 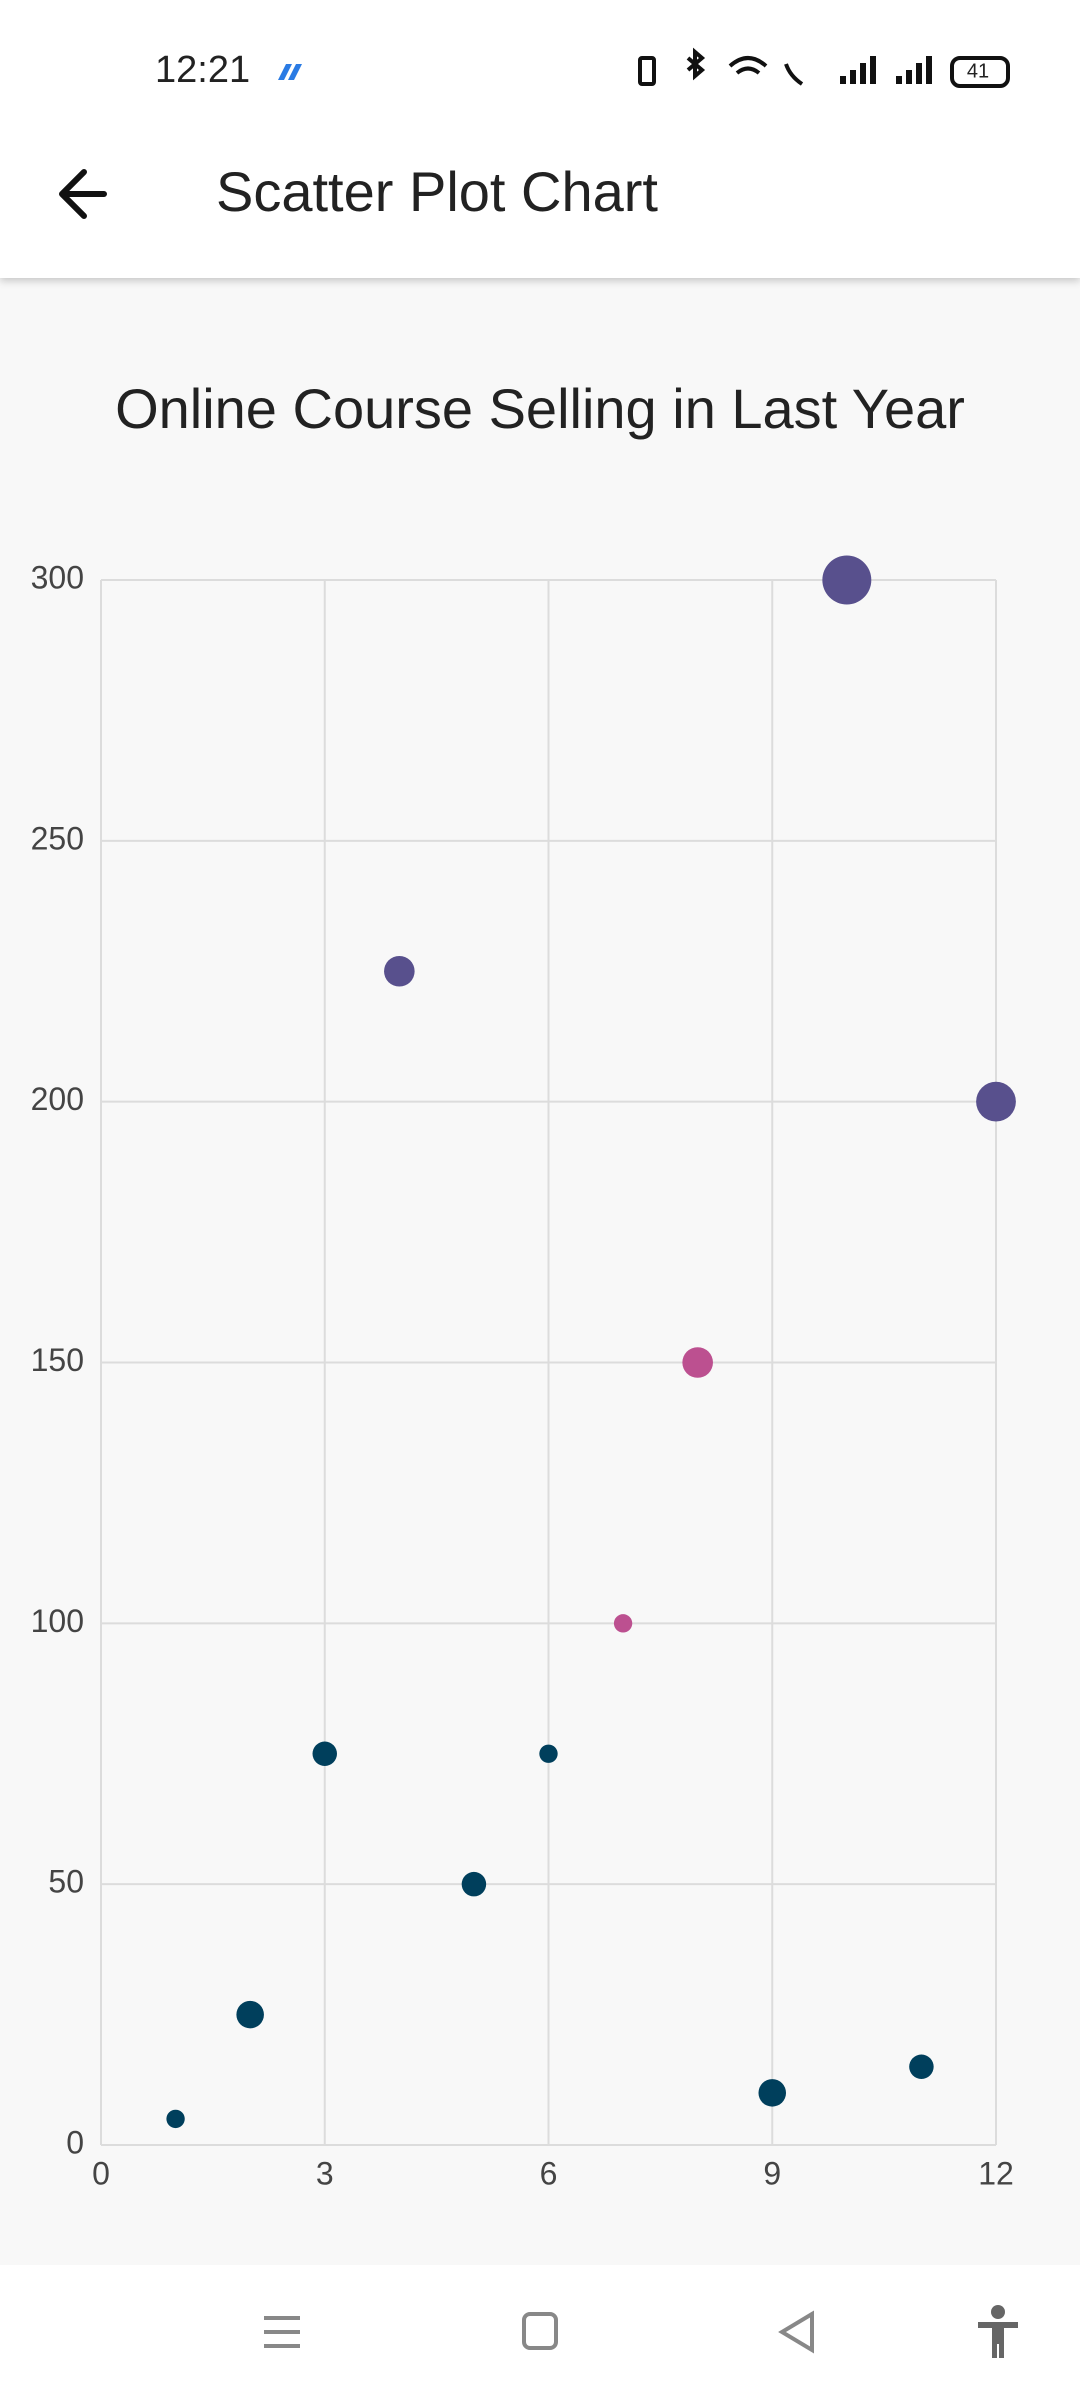 I want to click on nav-icons, so click(x=539, y=2332).